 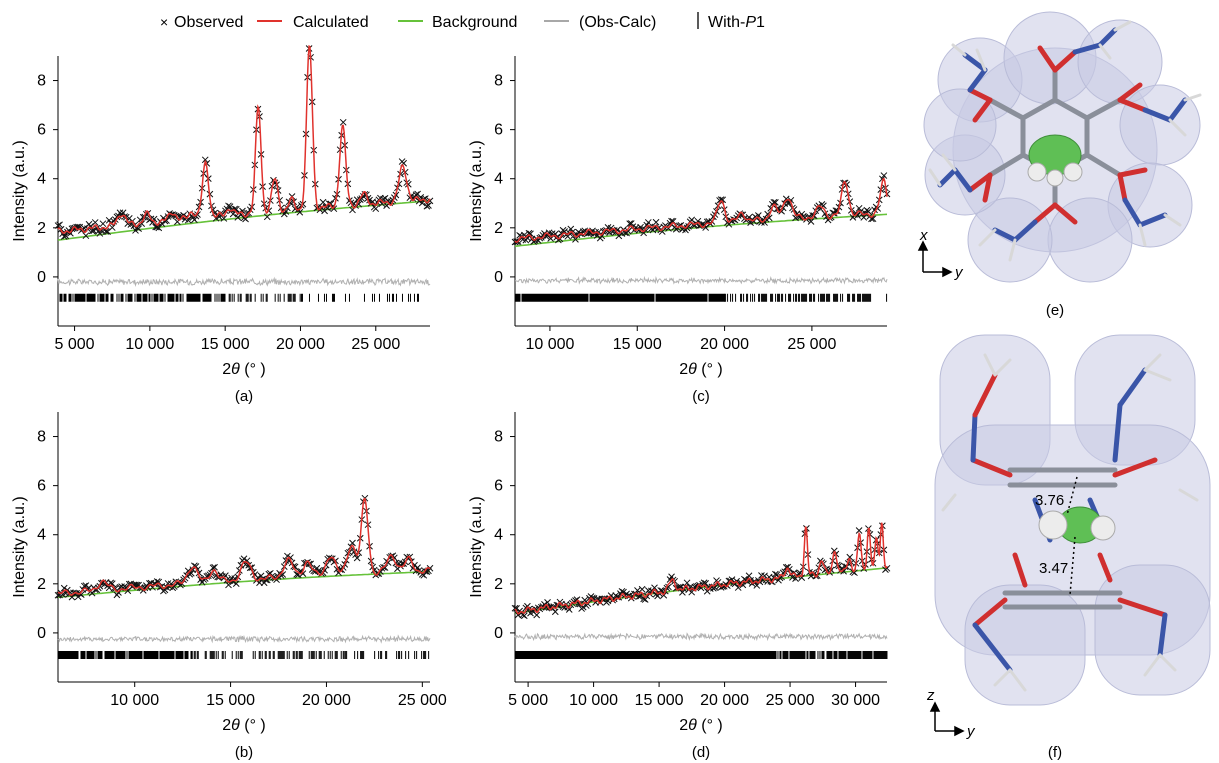 What do you see at coordinates (244, 396) in the screenshot?
I see `panel-caption: (a)` at bounding box center [244, 396].